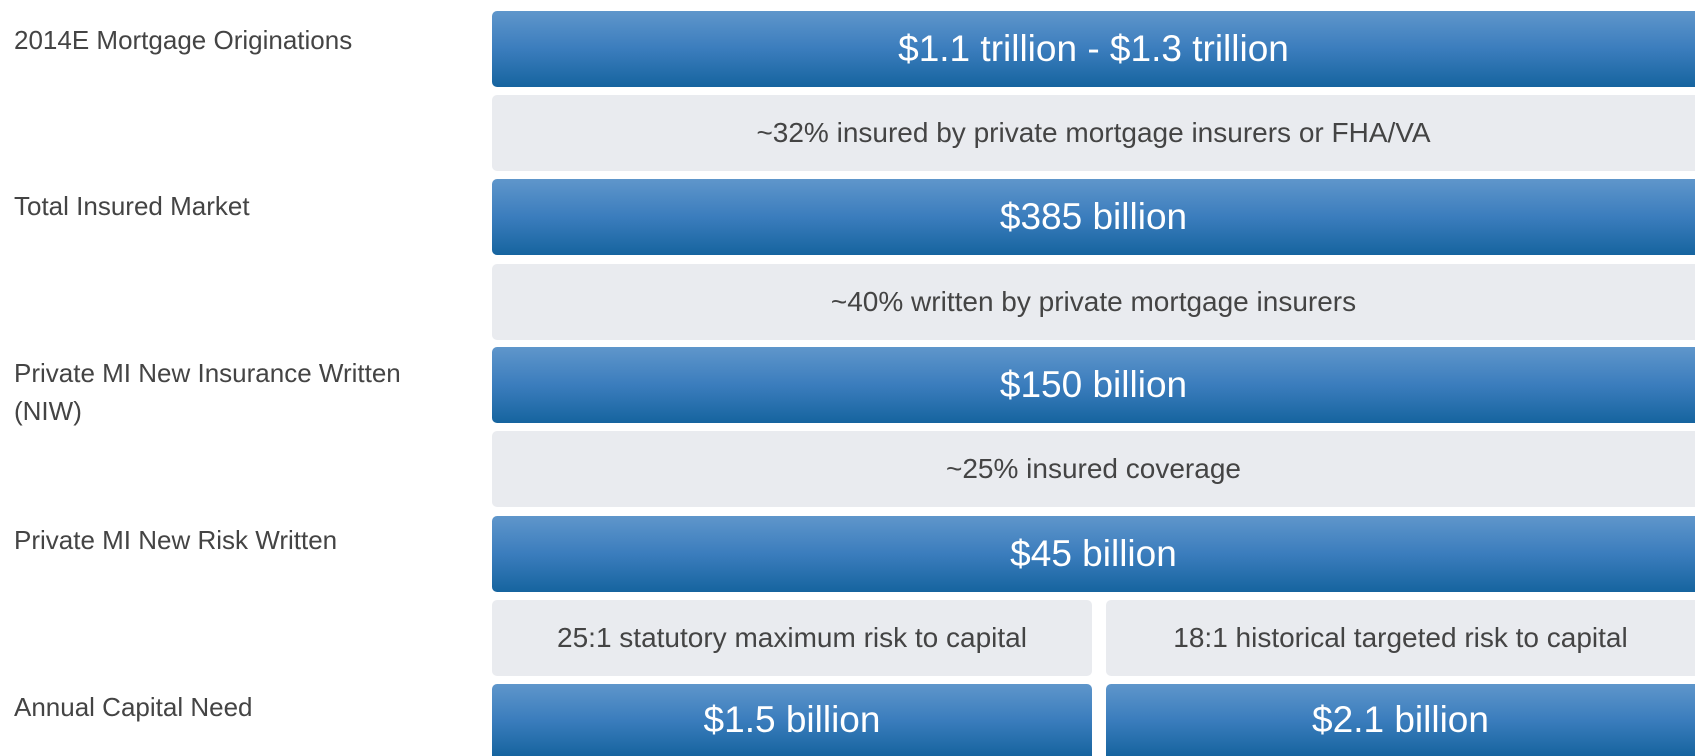  Describe the element at coordinates (1093, 385) in the screenshot. I see `value-bar: $150 billion` at that location.